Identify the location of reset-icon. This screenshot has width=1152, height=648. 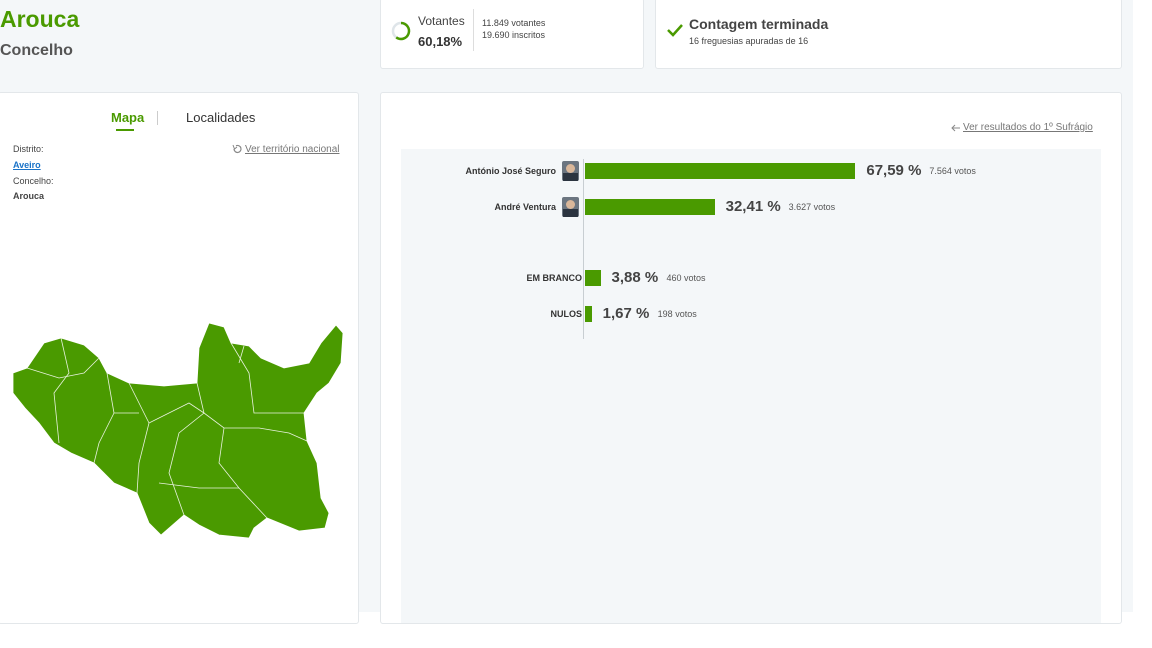
(237, 149).